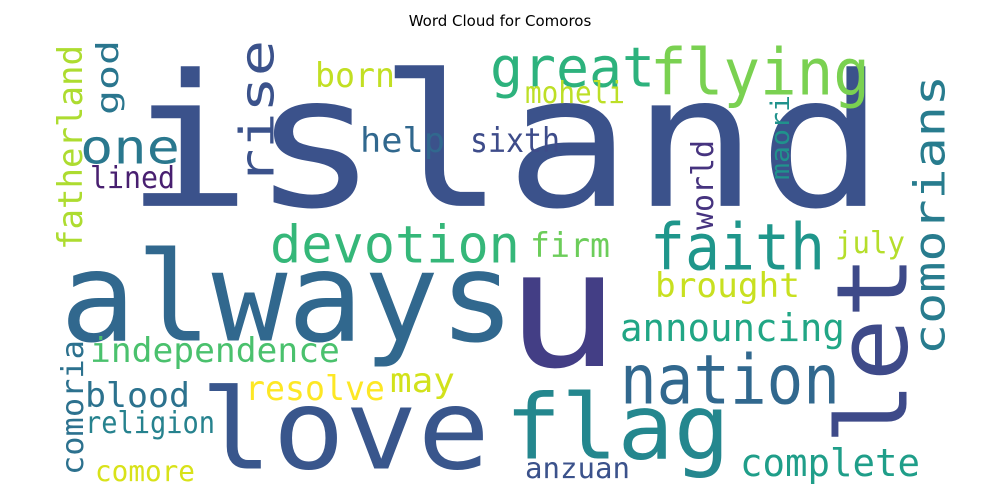  I want to click on word-devotion: devotion, so click(395, 246).